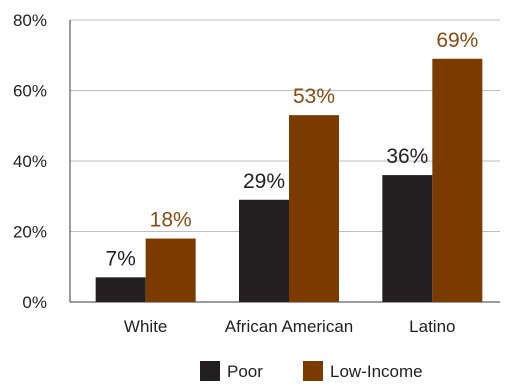 The height and width of the screenshot is (384, 513). Describe the element at coordinates (145, 326) in the screenshot. I see `category-label: White` at that location.